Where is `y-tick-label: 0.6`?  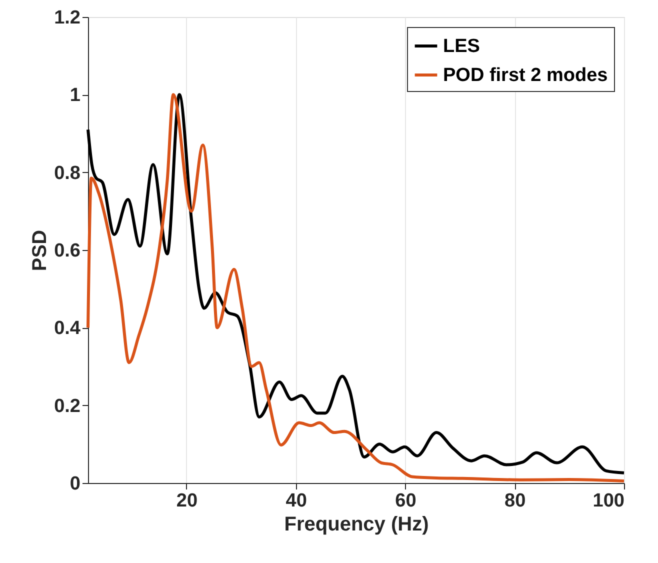 y-tick-label: 0.6 is located at coordinates (67, 251).